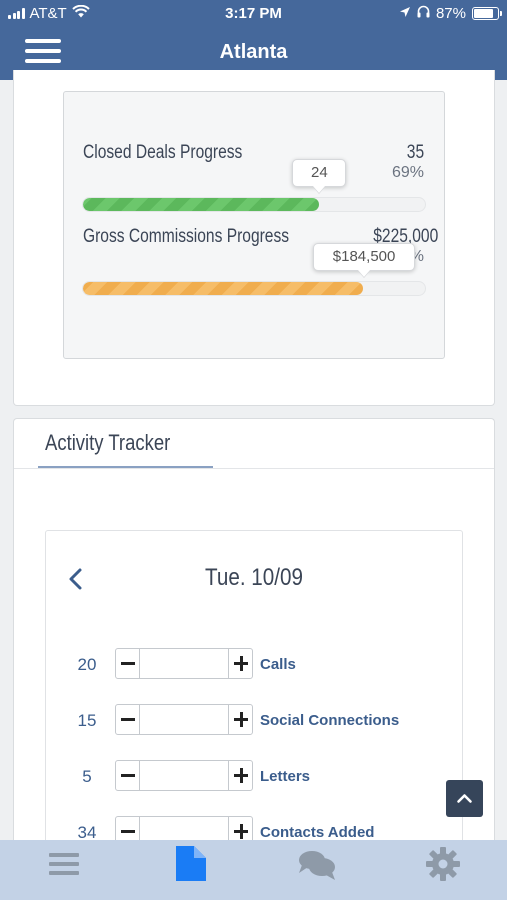 This screenshot has height=900, width=507. Describe the element at coordinates (443, 870) in the screenshot. I see `gear-icon` at that location.